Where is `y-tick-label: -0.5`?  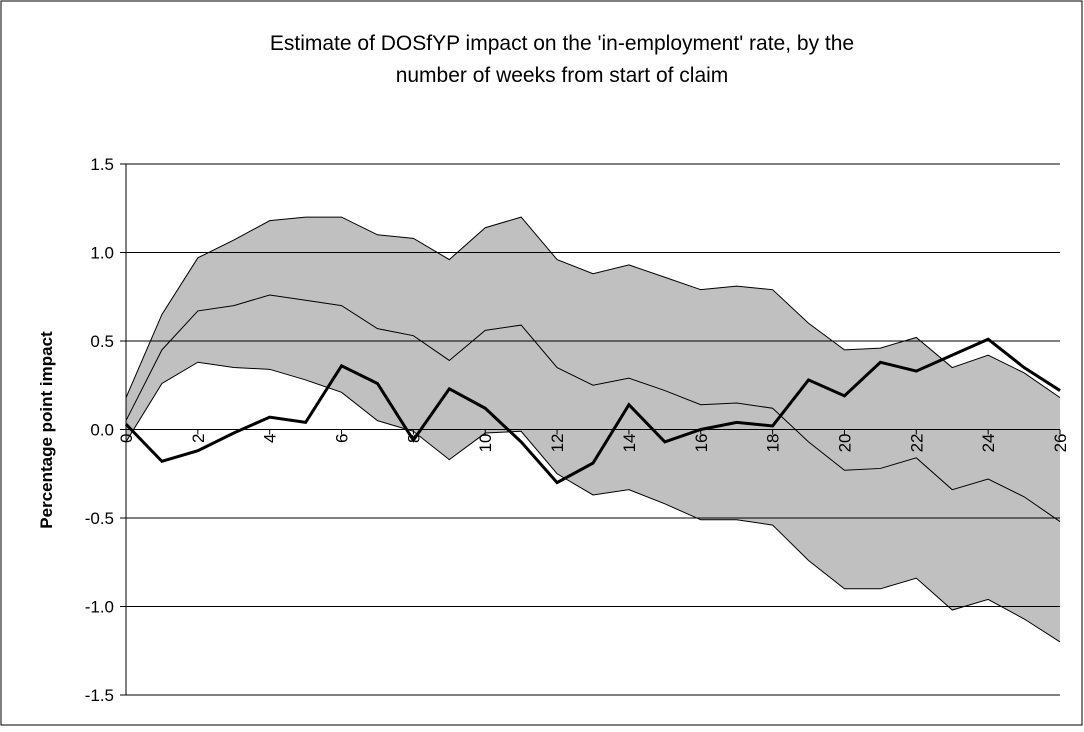
y-tick-label: -0.5 is located at coordinates (99, 518).